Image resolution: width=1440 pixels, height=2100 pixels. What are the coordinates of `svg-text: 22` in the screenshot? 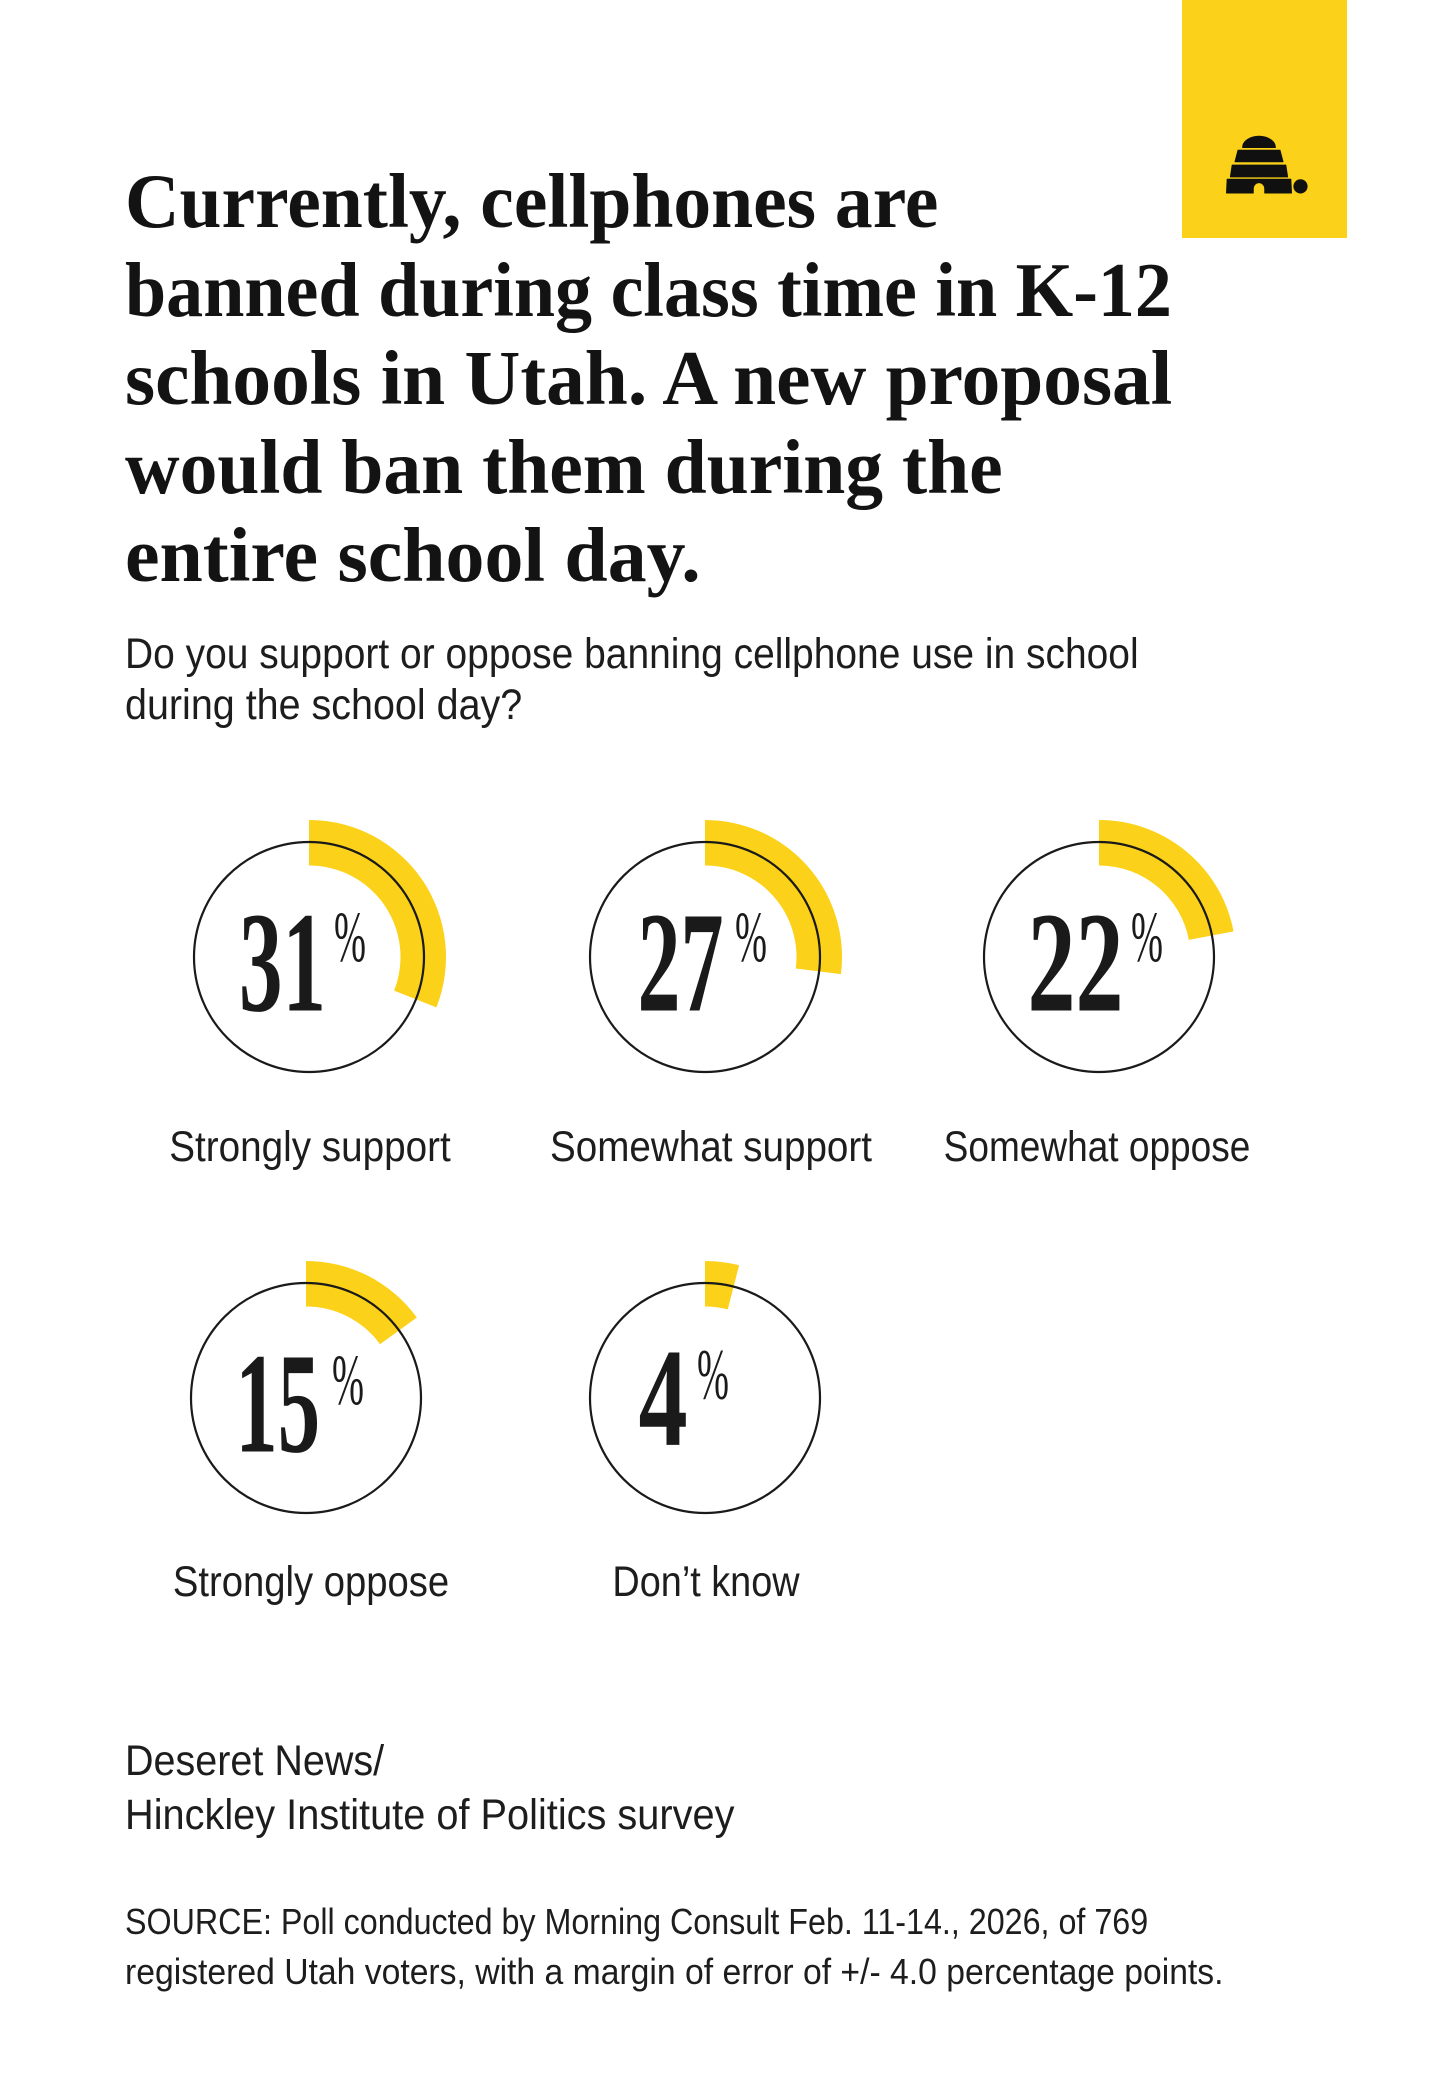 It's located at (1076, 963).